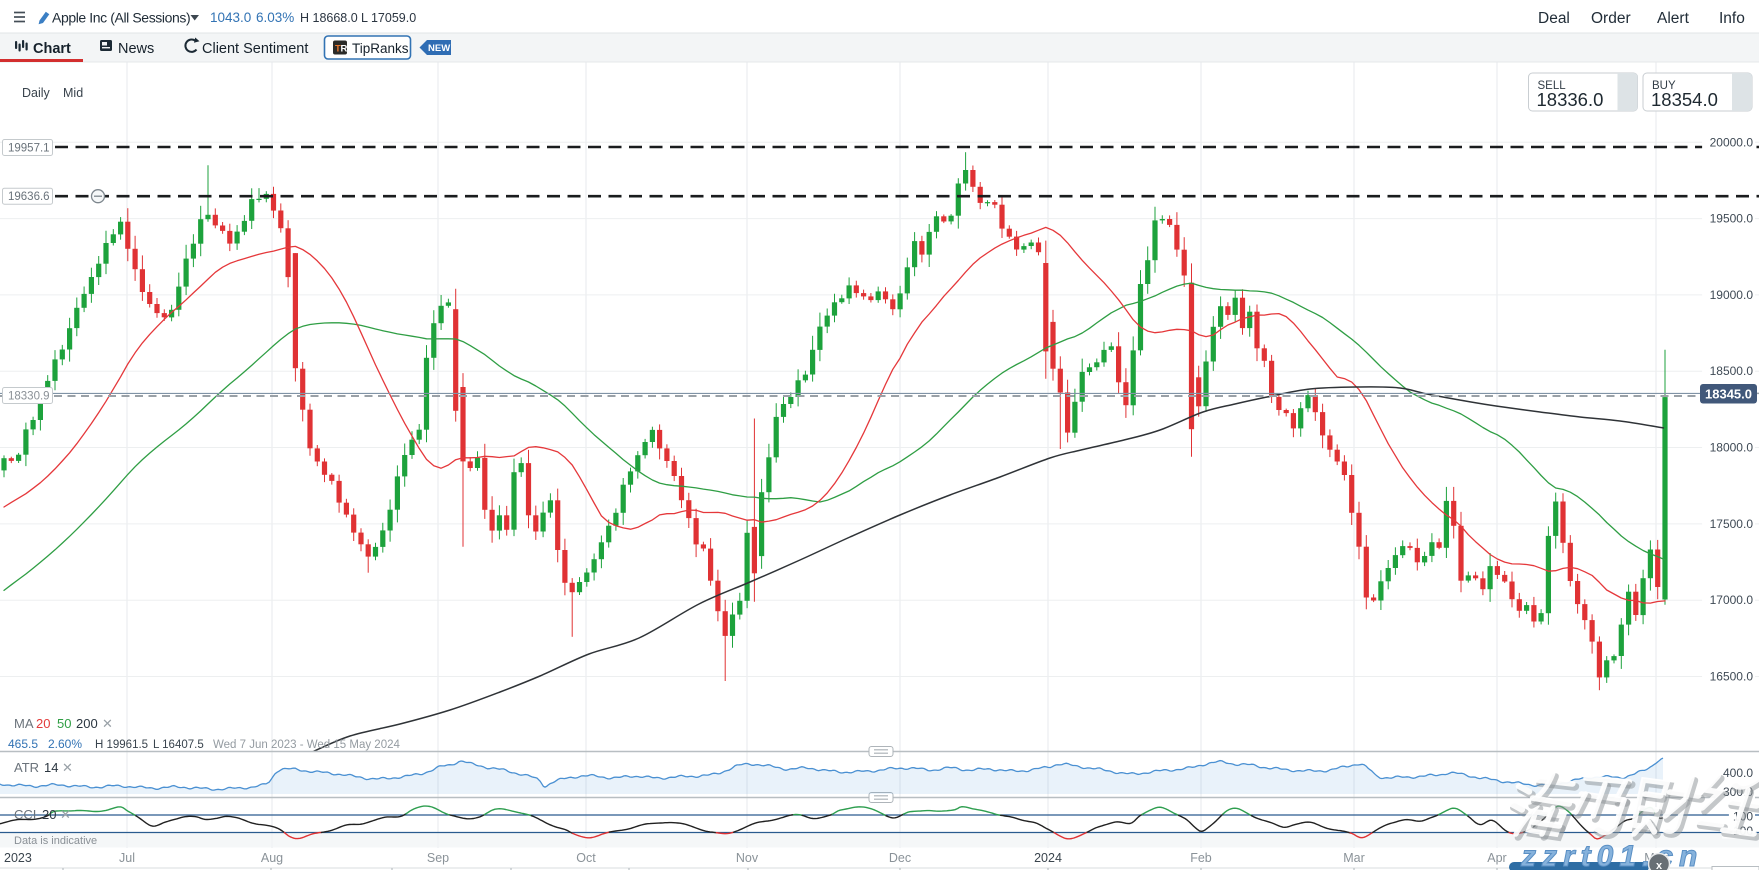 The width and height of the screenshot is (1759, 870). I want to click on svg-text: Mid, so click(73, 93).